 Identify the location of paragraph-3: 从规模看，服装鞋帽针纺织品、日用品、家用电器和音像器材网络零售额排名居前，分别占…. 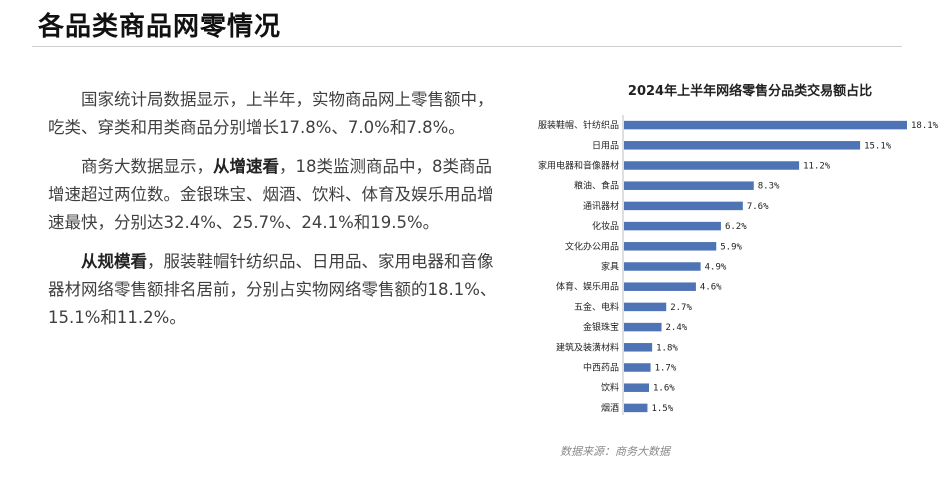
(276, 290).